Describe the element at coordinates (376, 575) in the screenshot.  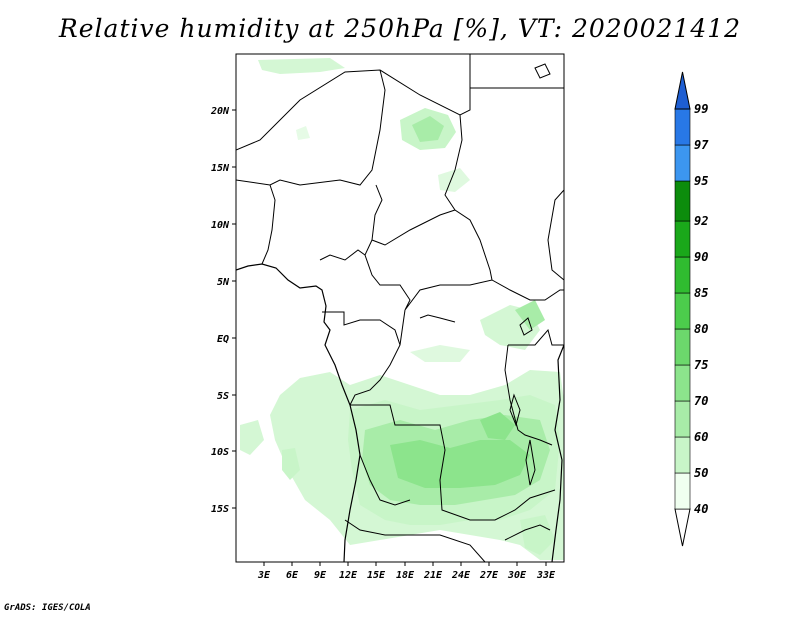
I see `lon-tick-label: 15E` at that location.